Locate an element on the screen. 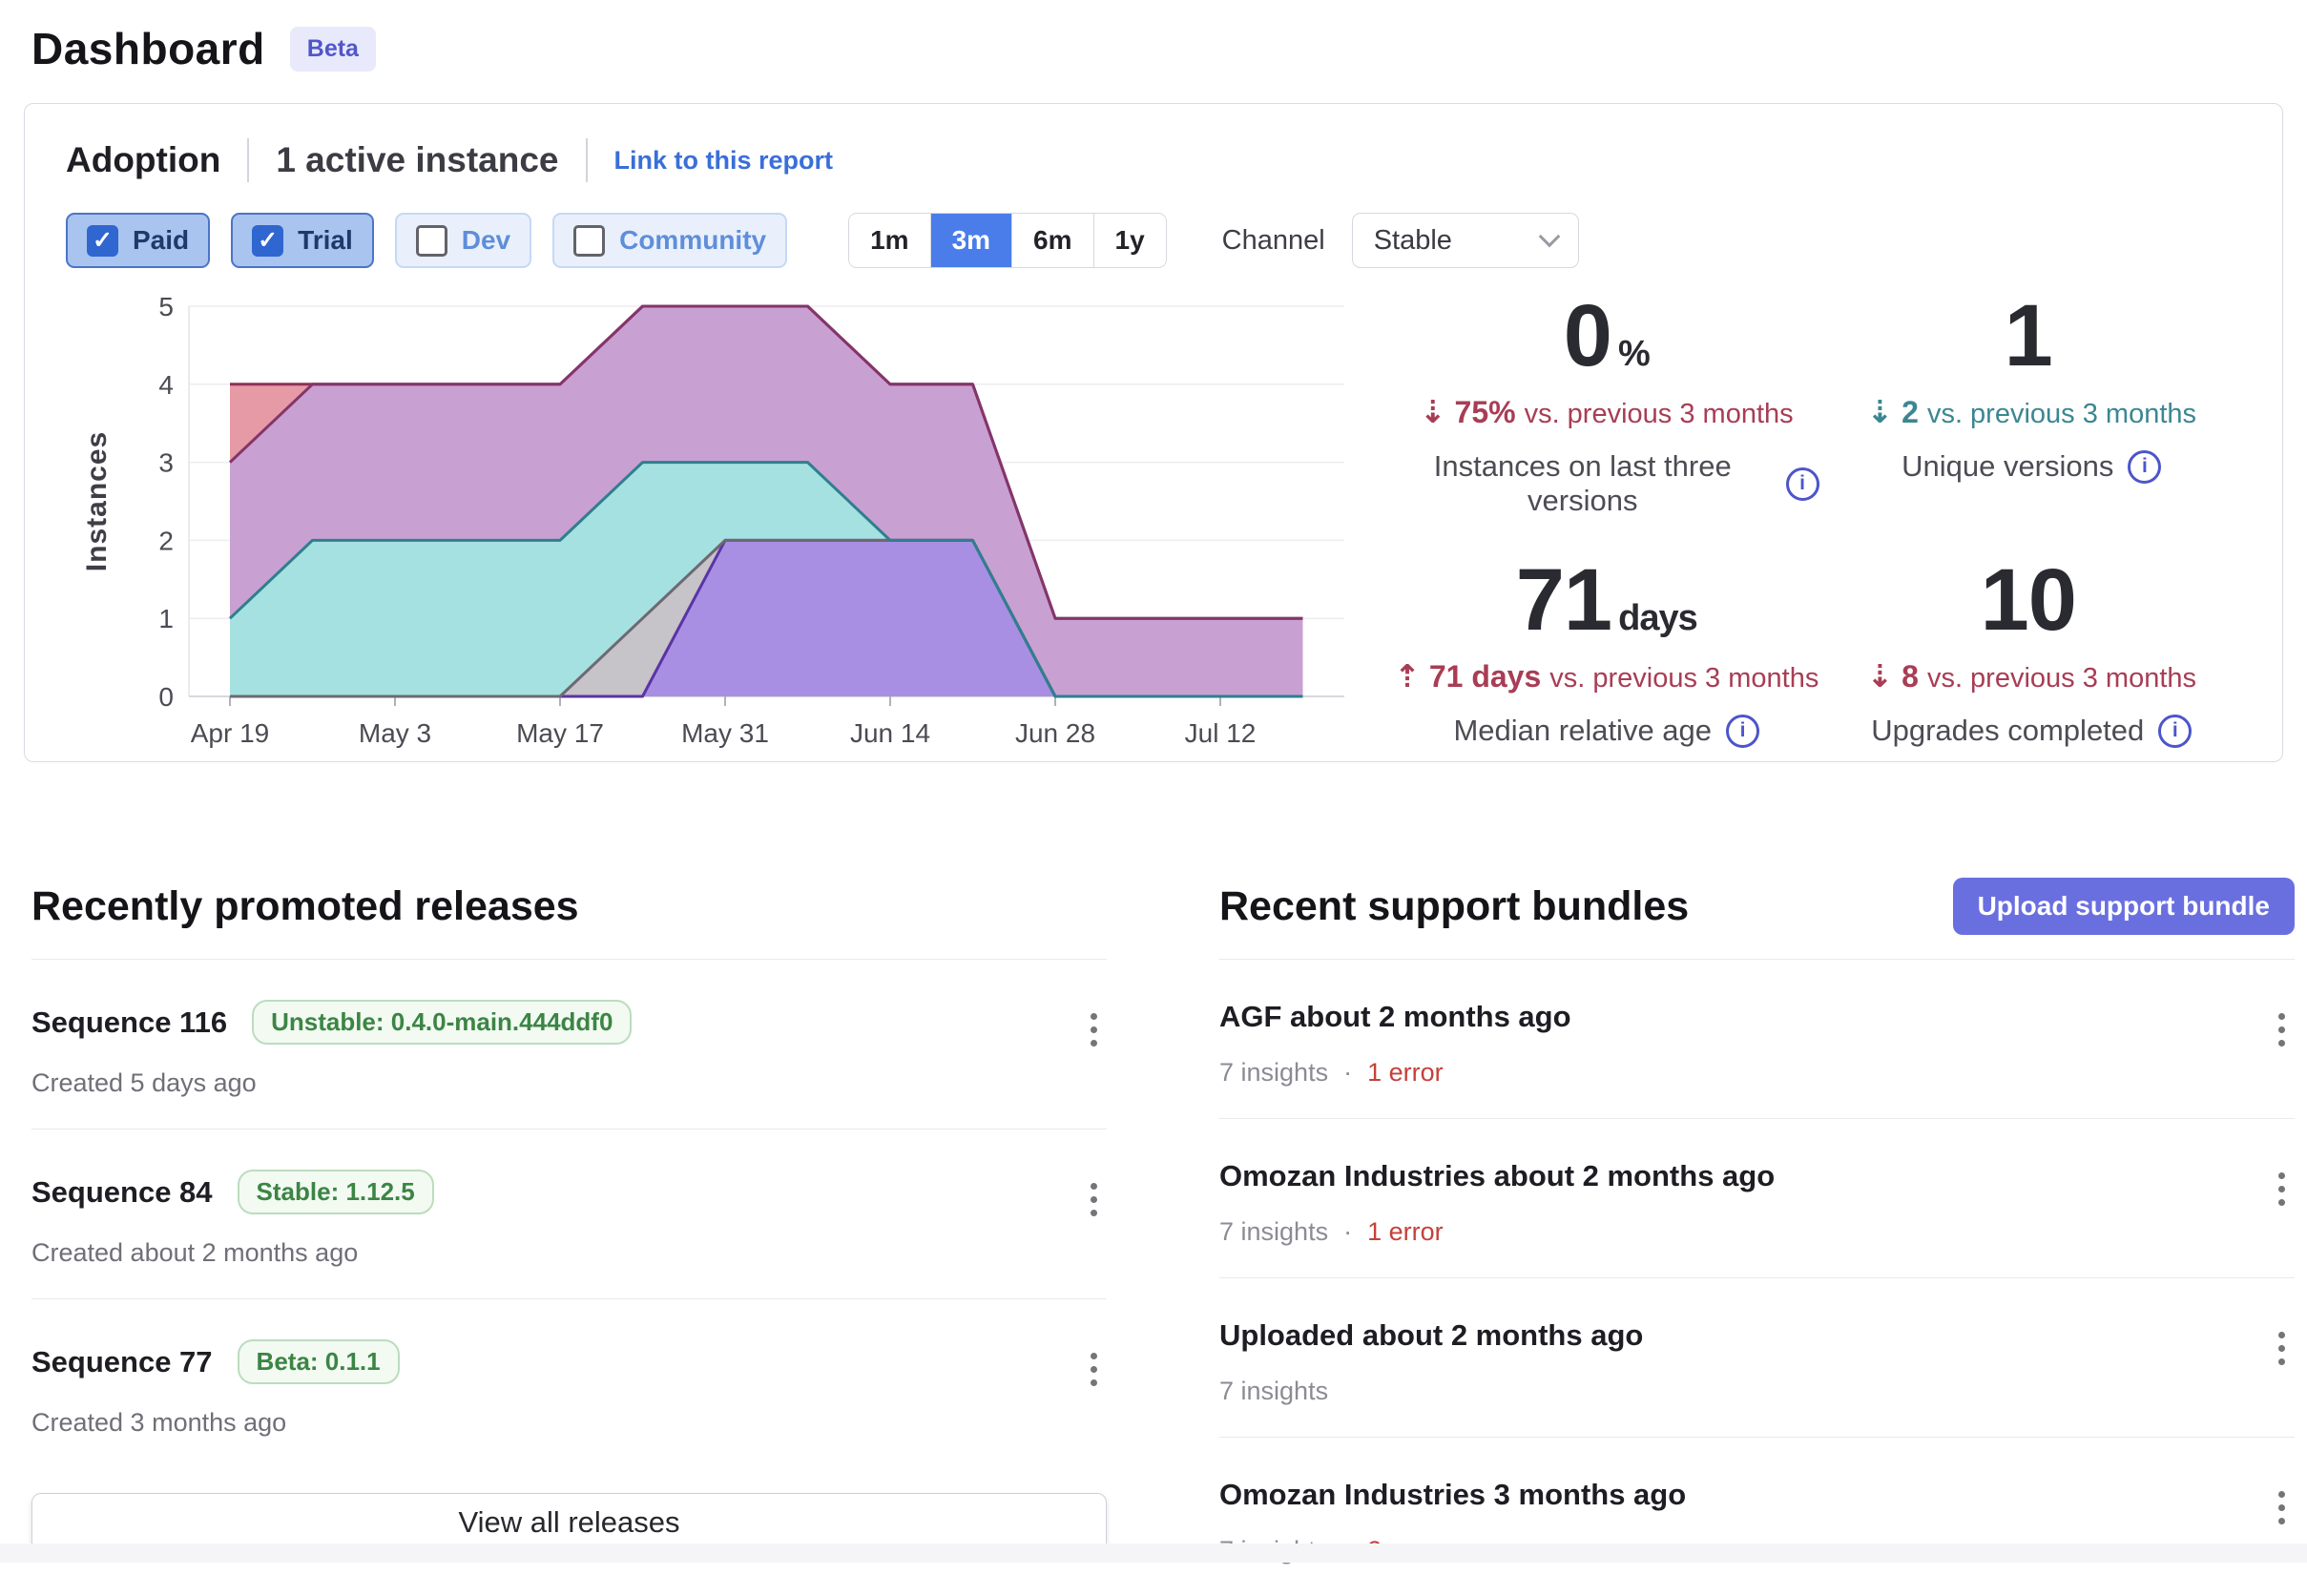 Image resolution: width=2307 pixels, height=1596 pixels. bundle-row: Uploaded about 2 months ago 7 insights · is located at coordinates (1757, 1357).